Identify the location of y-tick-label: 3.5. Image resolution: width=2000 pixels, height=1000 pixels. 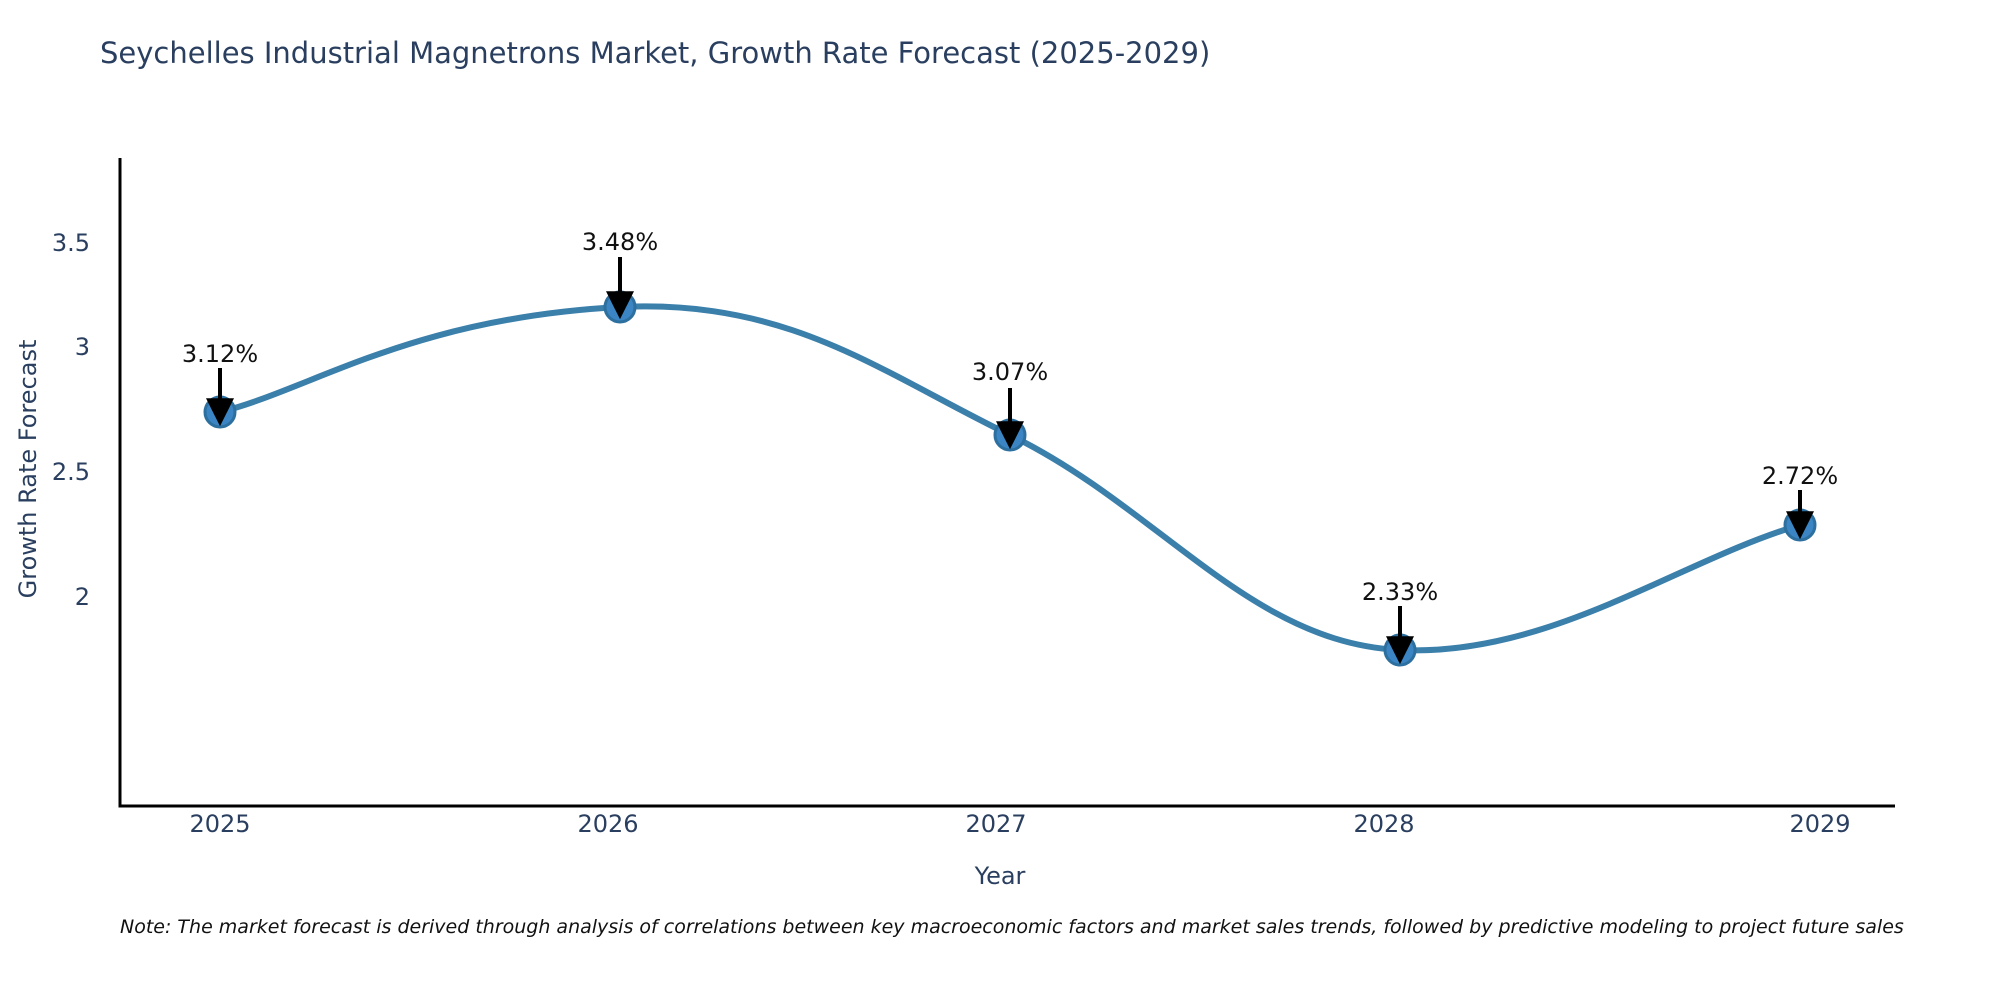
(70, 243).